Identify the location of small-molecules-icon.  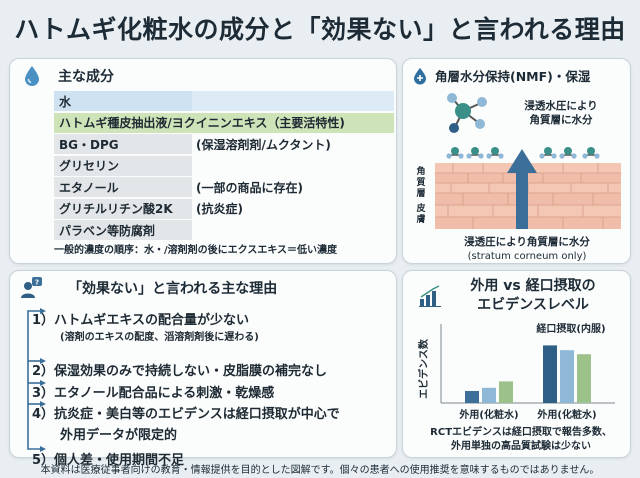
(523, 153).